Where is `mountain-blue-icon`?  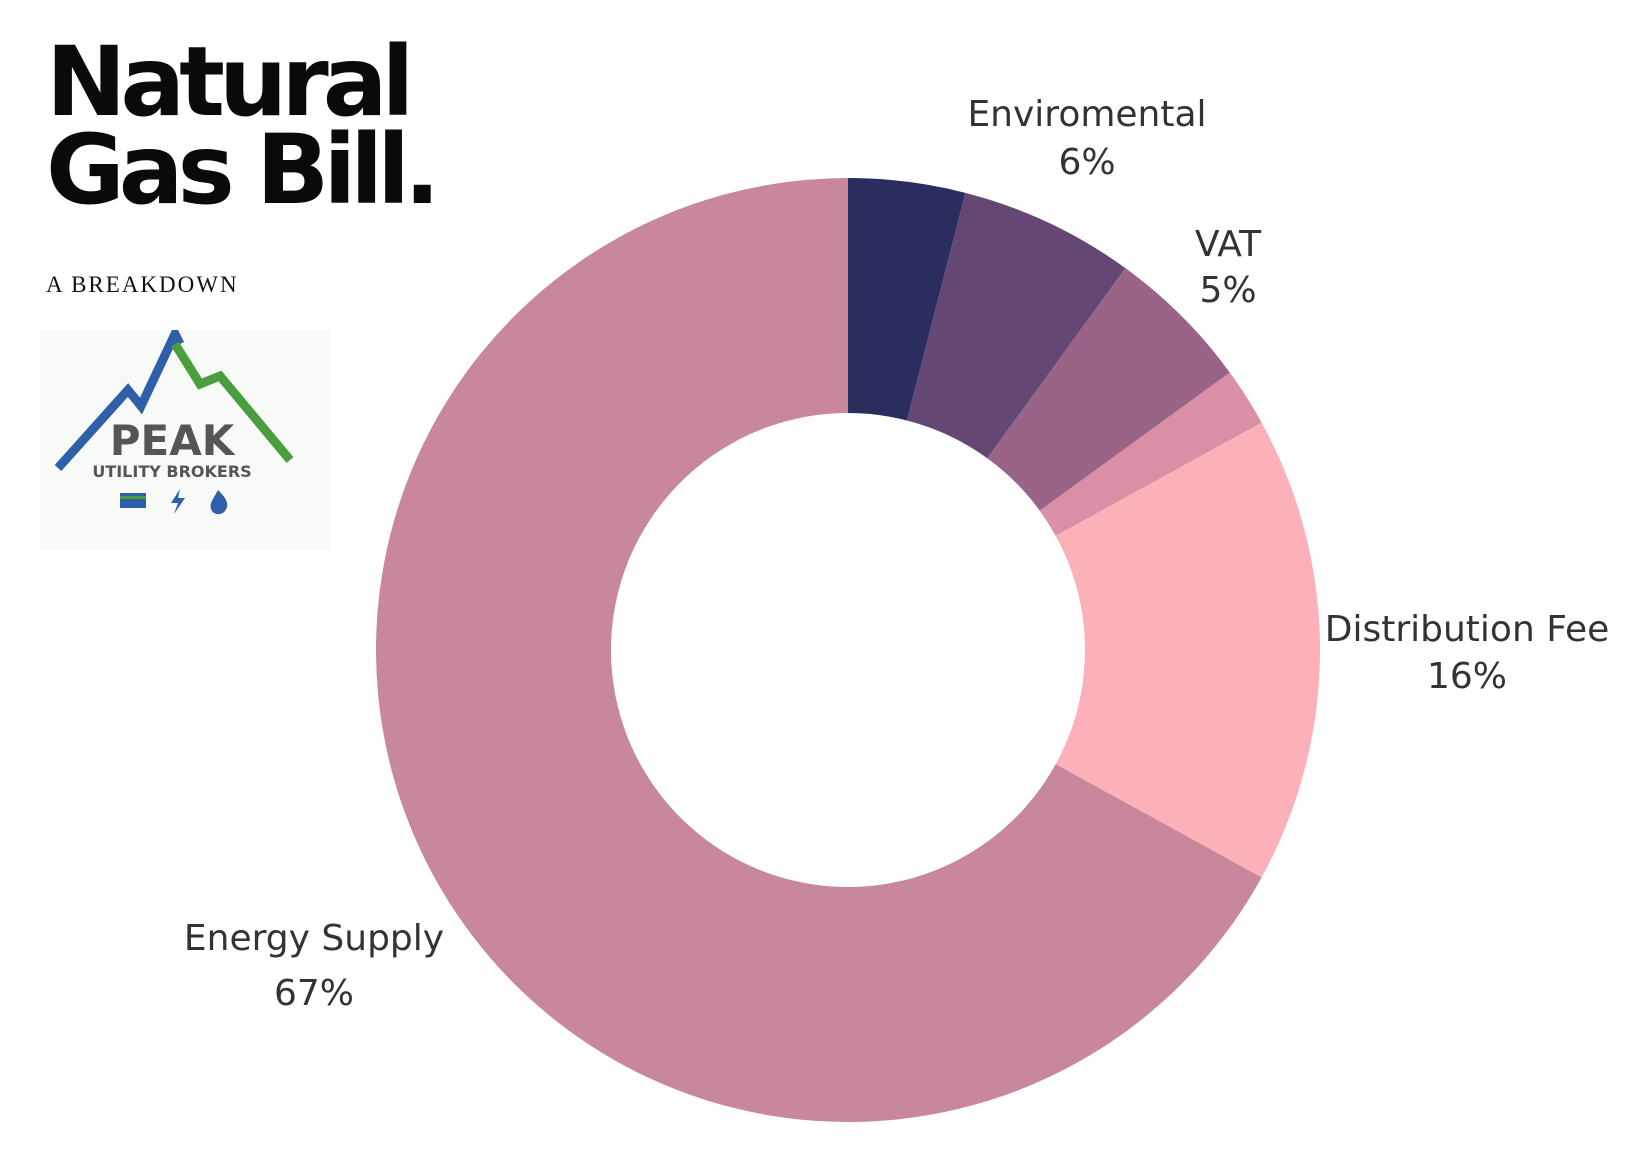 mountain-blue-icon is located at coordinates (119, 397).